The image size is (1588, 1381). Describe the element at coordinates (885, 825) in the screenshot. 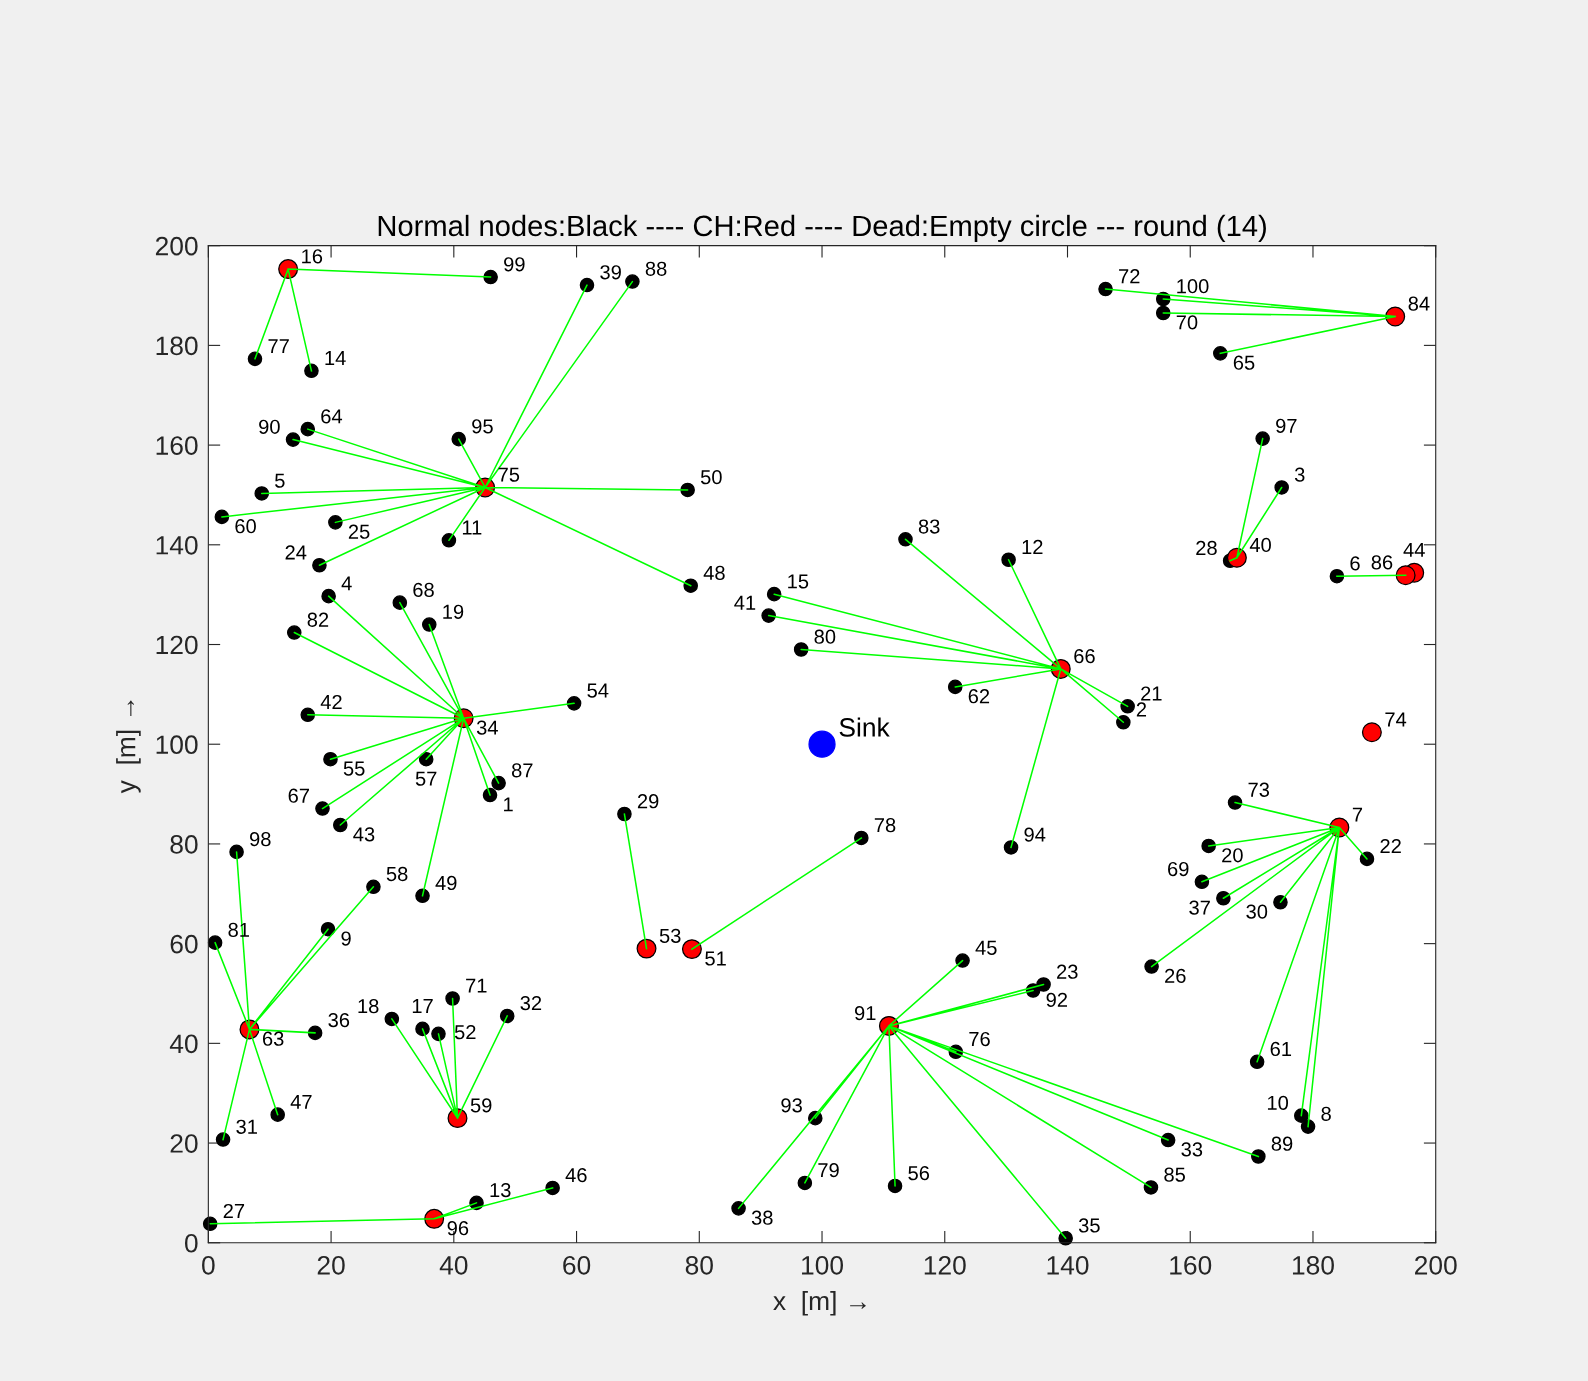

I see `annotation: 78` at that location.